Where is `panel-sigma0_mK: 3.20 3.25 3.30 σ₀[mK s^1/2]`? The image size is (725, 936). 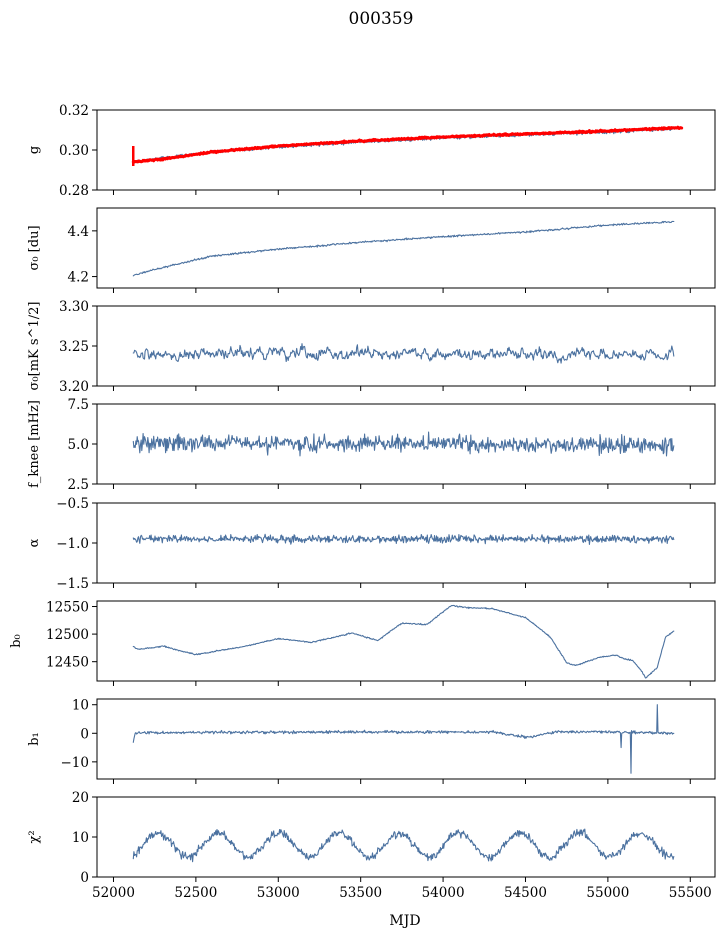
panel-sigma0_mK: 3.20 3.25 3.30 σ₀[mK s^1/2] is located at coordinates (371, 347).